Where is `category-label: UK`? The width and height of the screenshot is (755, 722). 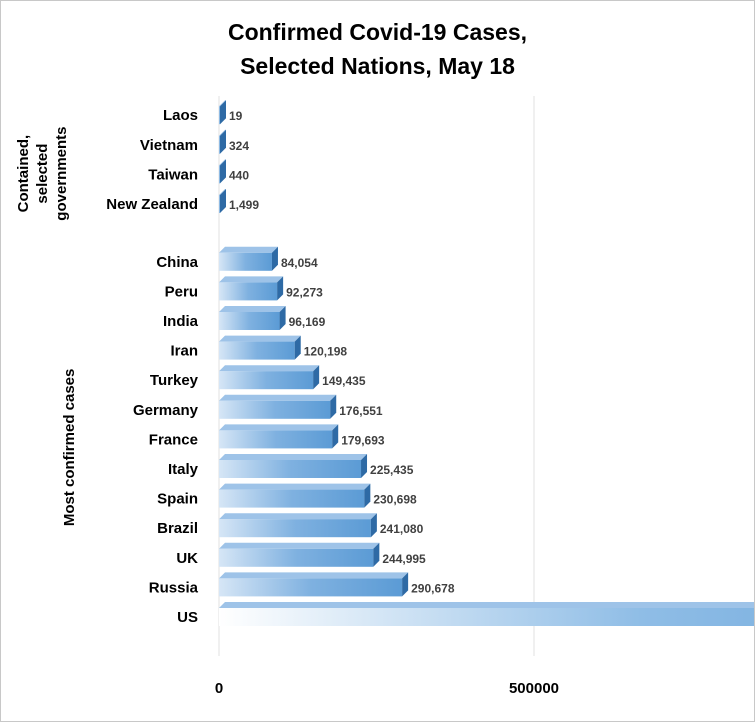
category-label: UK is located at coordinates (187, 558).